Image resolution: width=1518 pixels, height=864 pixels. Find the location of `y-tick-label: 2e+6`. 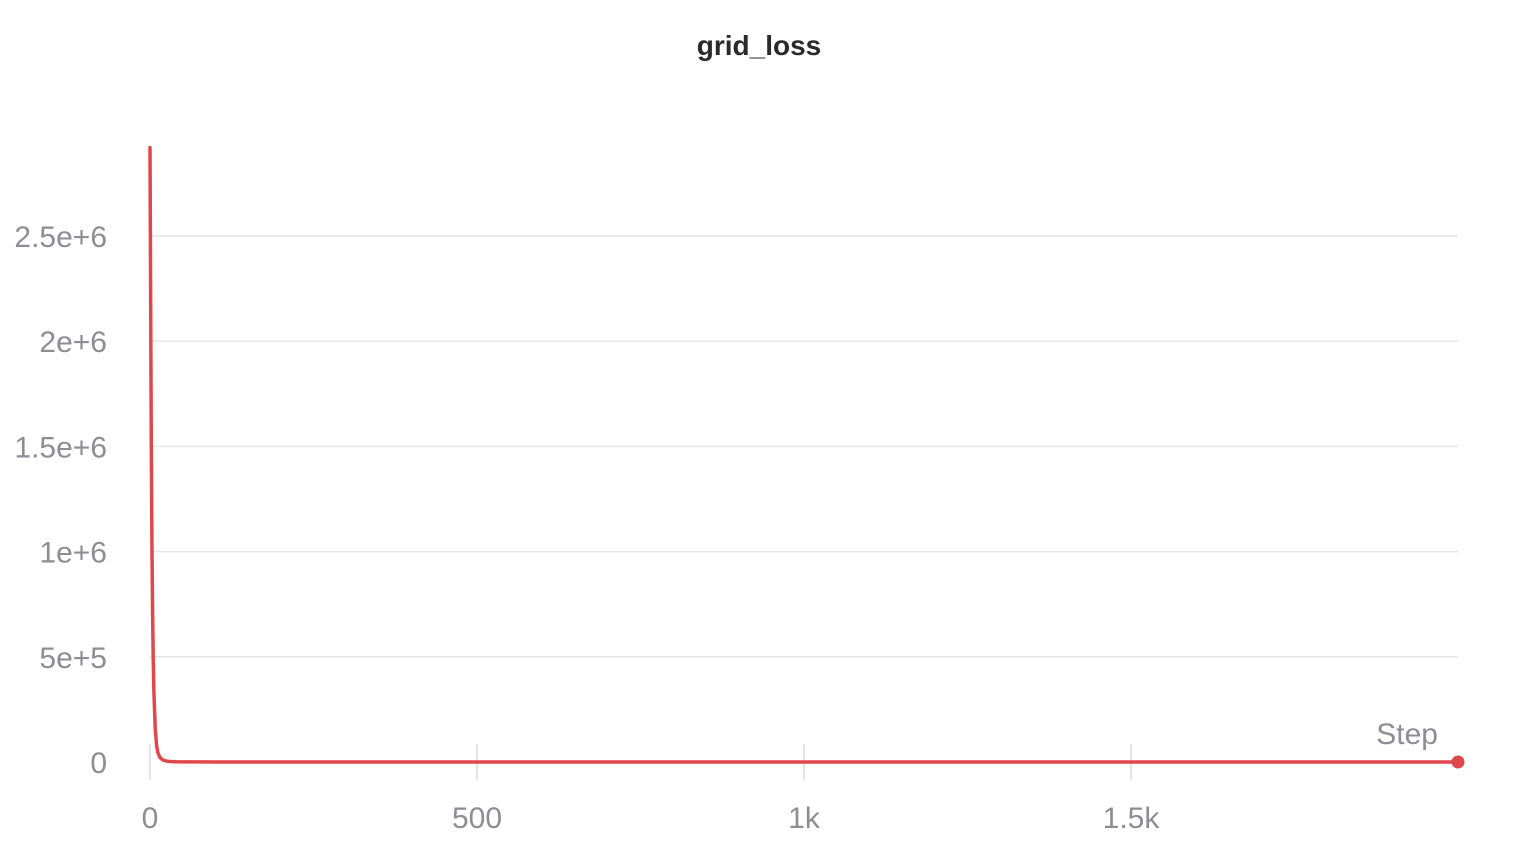

y-tick-label: 2e+6 is located at coordinates (73, 342).